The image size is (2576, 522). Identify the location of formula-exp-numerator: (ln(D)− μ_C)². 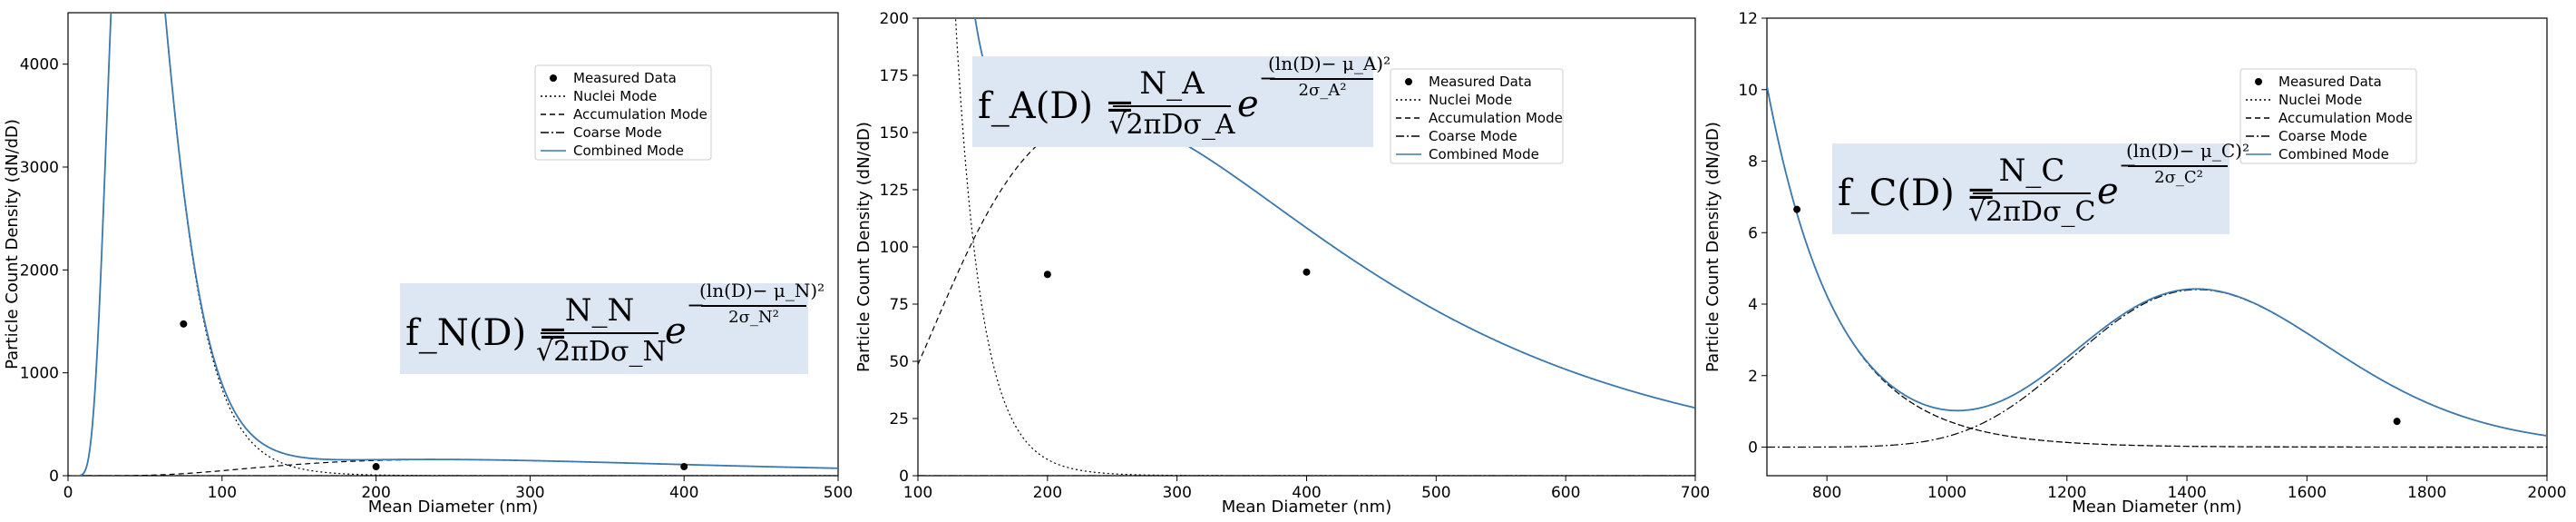
(2187, 151).